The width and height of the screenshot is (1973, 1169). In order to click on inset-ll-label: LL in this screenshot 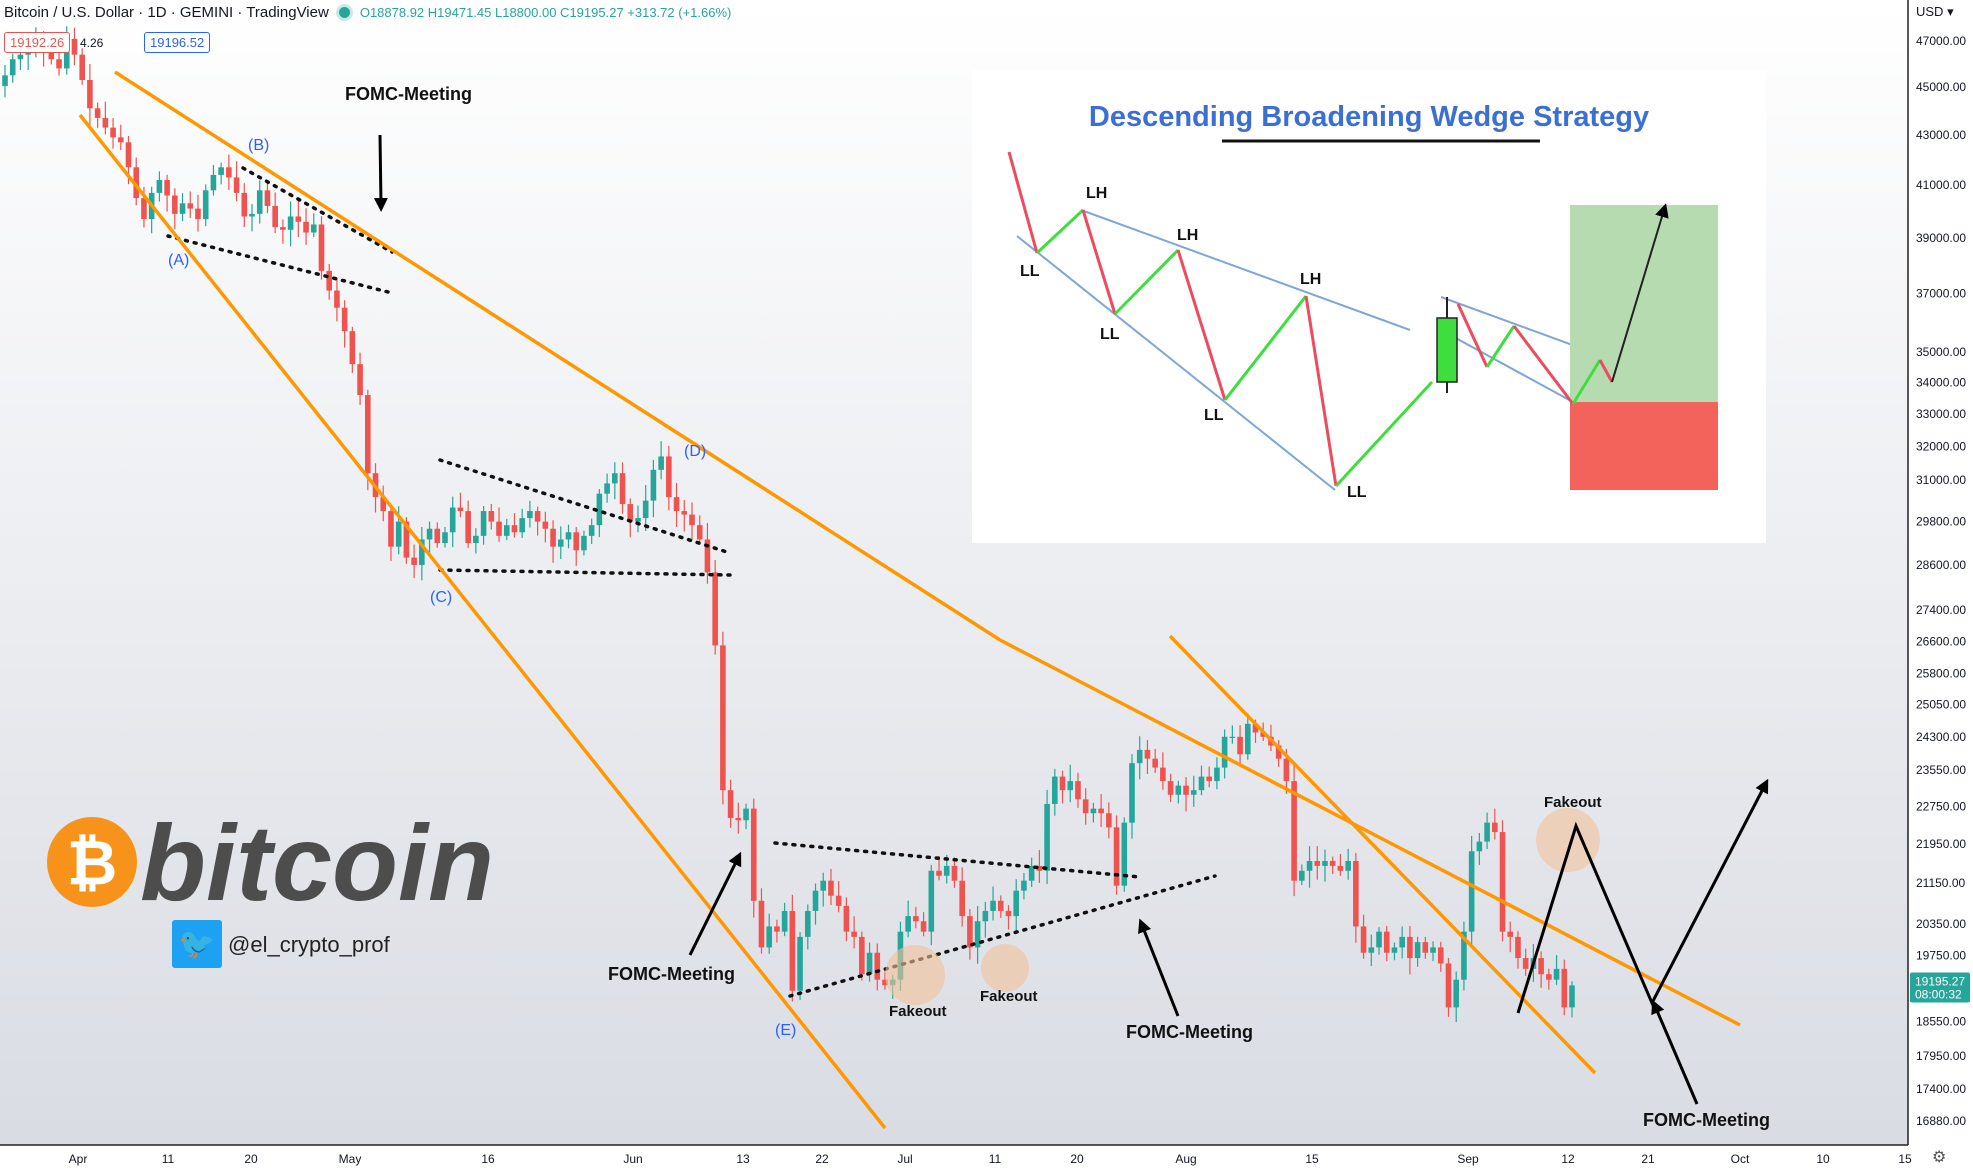, I will do `click(1110, 334)`.